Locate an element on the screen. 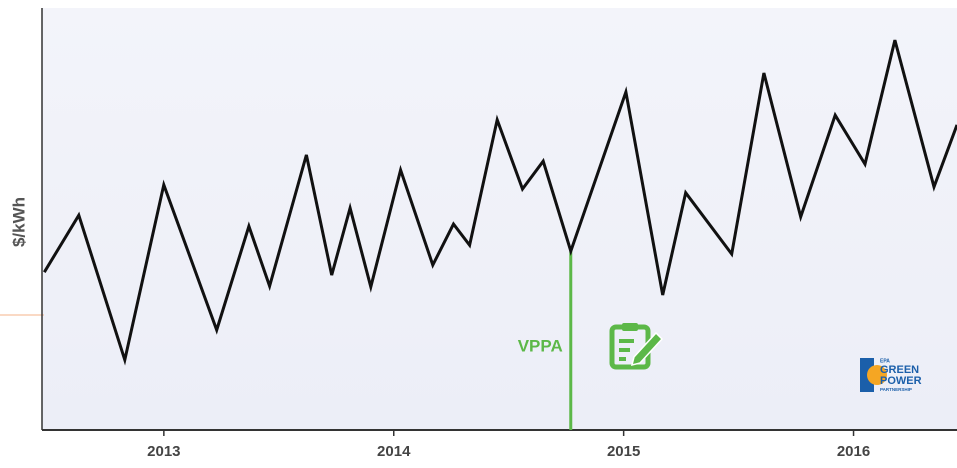  y-axis-label: $/kWh is located at coordinates (18, 222).